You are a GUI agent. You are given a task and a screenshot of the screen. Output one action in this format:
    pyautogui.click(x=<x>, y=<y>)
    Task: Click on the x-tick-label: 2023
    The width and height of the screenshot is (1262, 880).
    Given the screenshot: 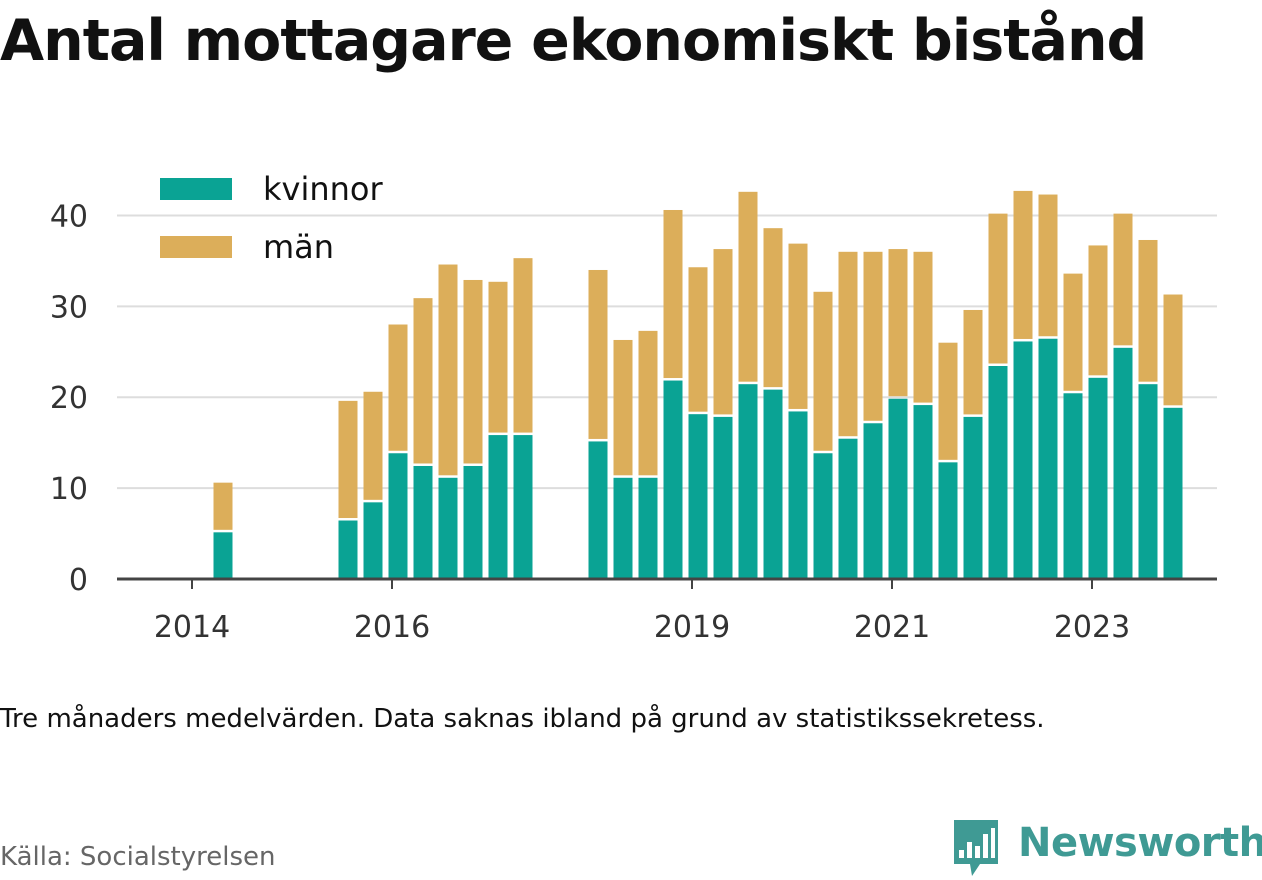 What is the action you would take?
    pyautogui.click(x=1092, y=627)
    